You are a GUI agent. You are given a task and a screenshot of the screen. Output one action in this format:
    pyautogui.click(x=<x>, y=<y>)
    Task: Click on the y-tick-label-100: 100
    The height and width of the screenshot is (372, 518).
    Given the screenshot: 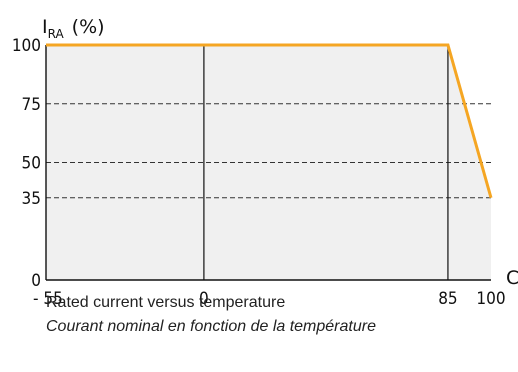 What is the action you would take?
    pyautogui.click(x=26, y=46)
    